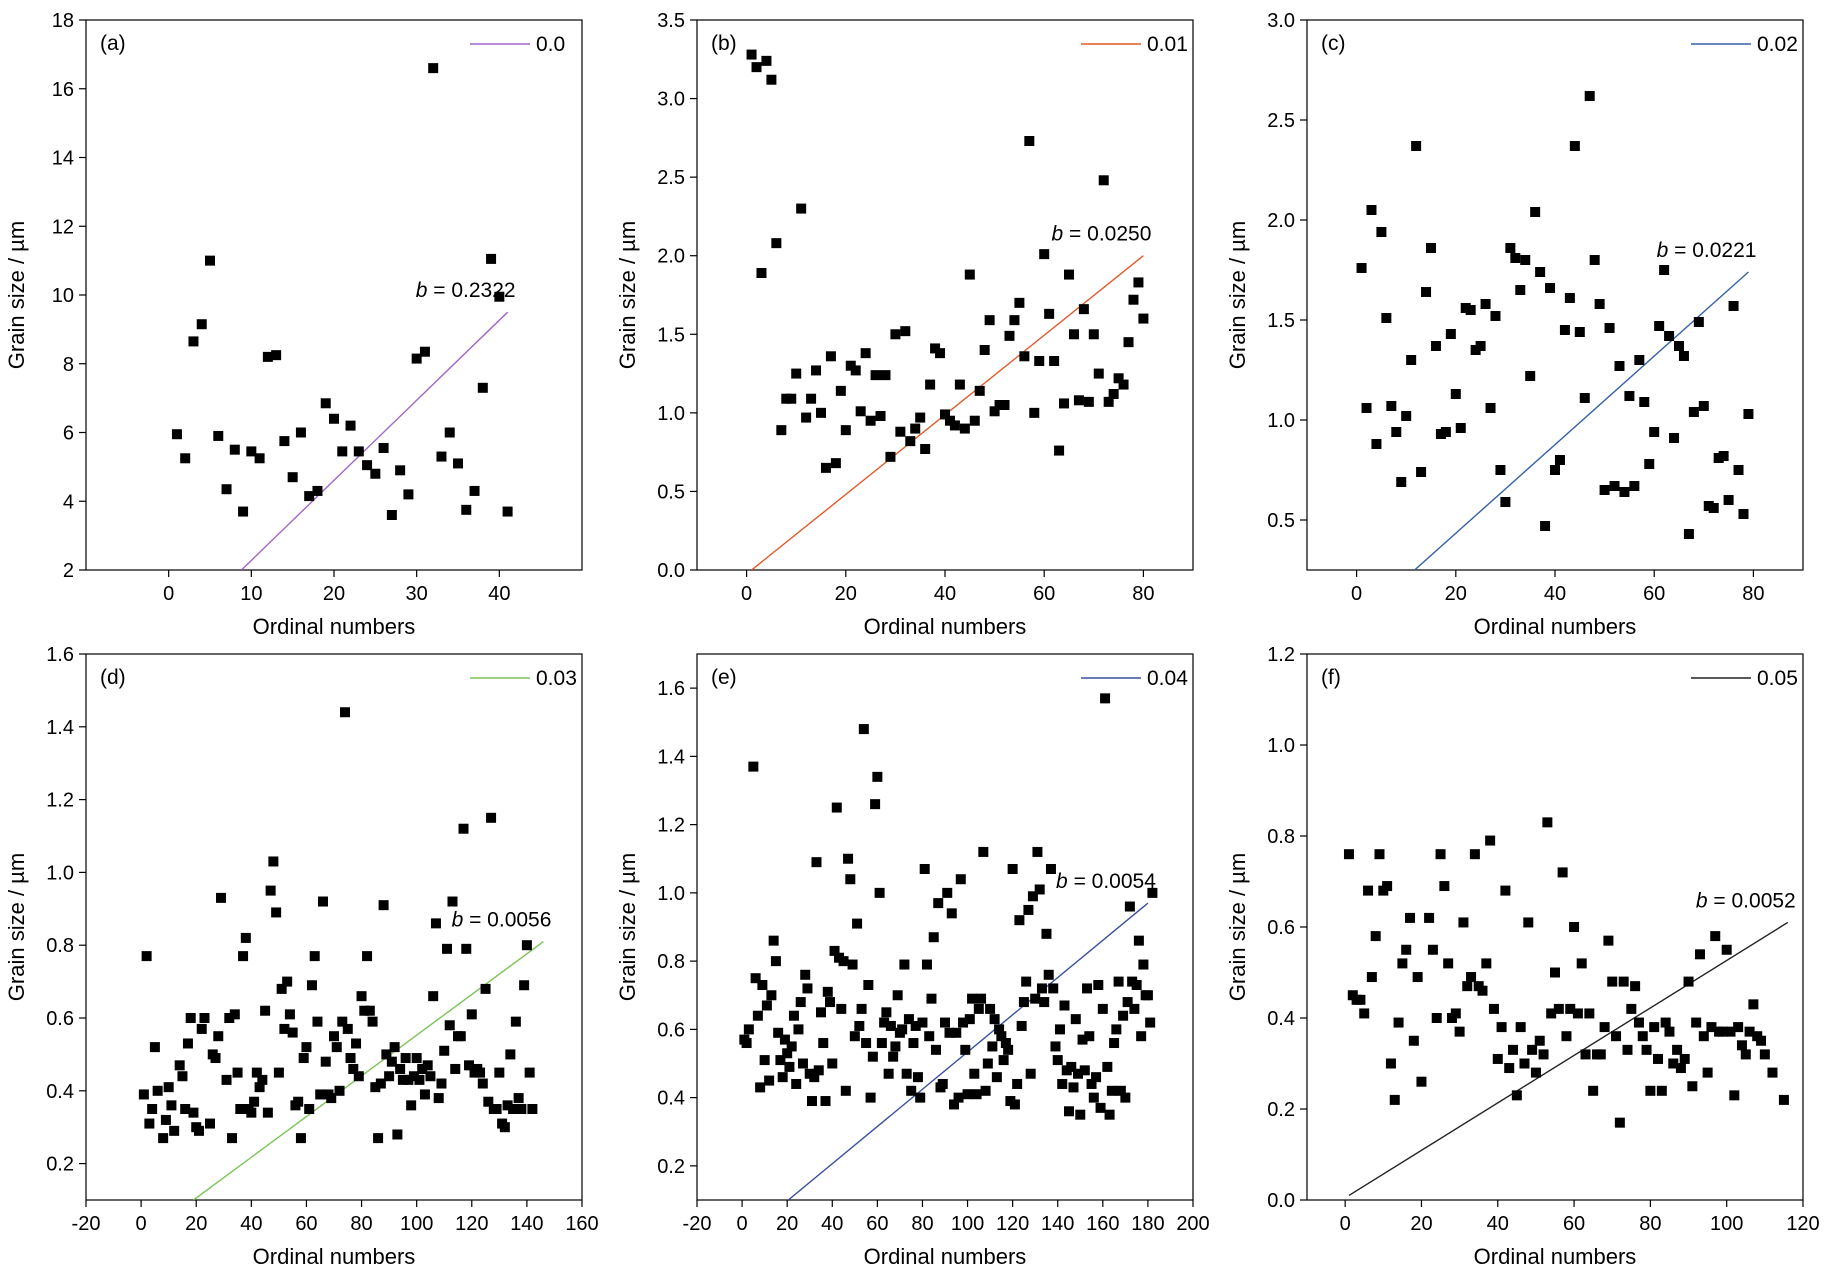 This screenshot has height=1277, width=1831. What do you see at coordinates (1744, 678) in the screenshot?
I see `legend: 0.05` at bounding box center [1744, 678].